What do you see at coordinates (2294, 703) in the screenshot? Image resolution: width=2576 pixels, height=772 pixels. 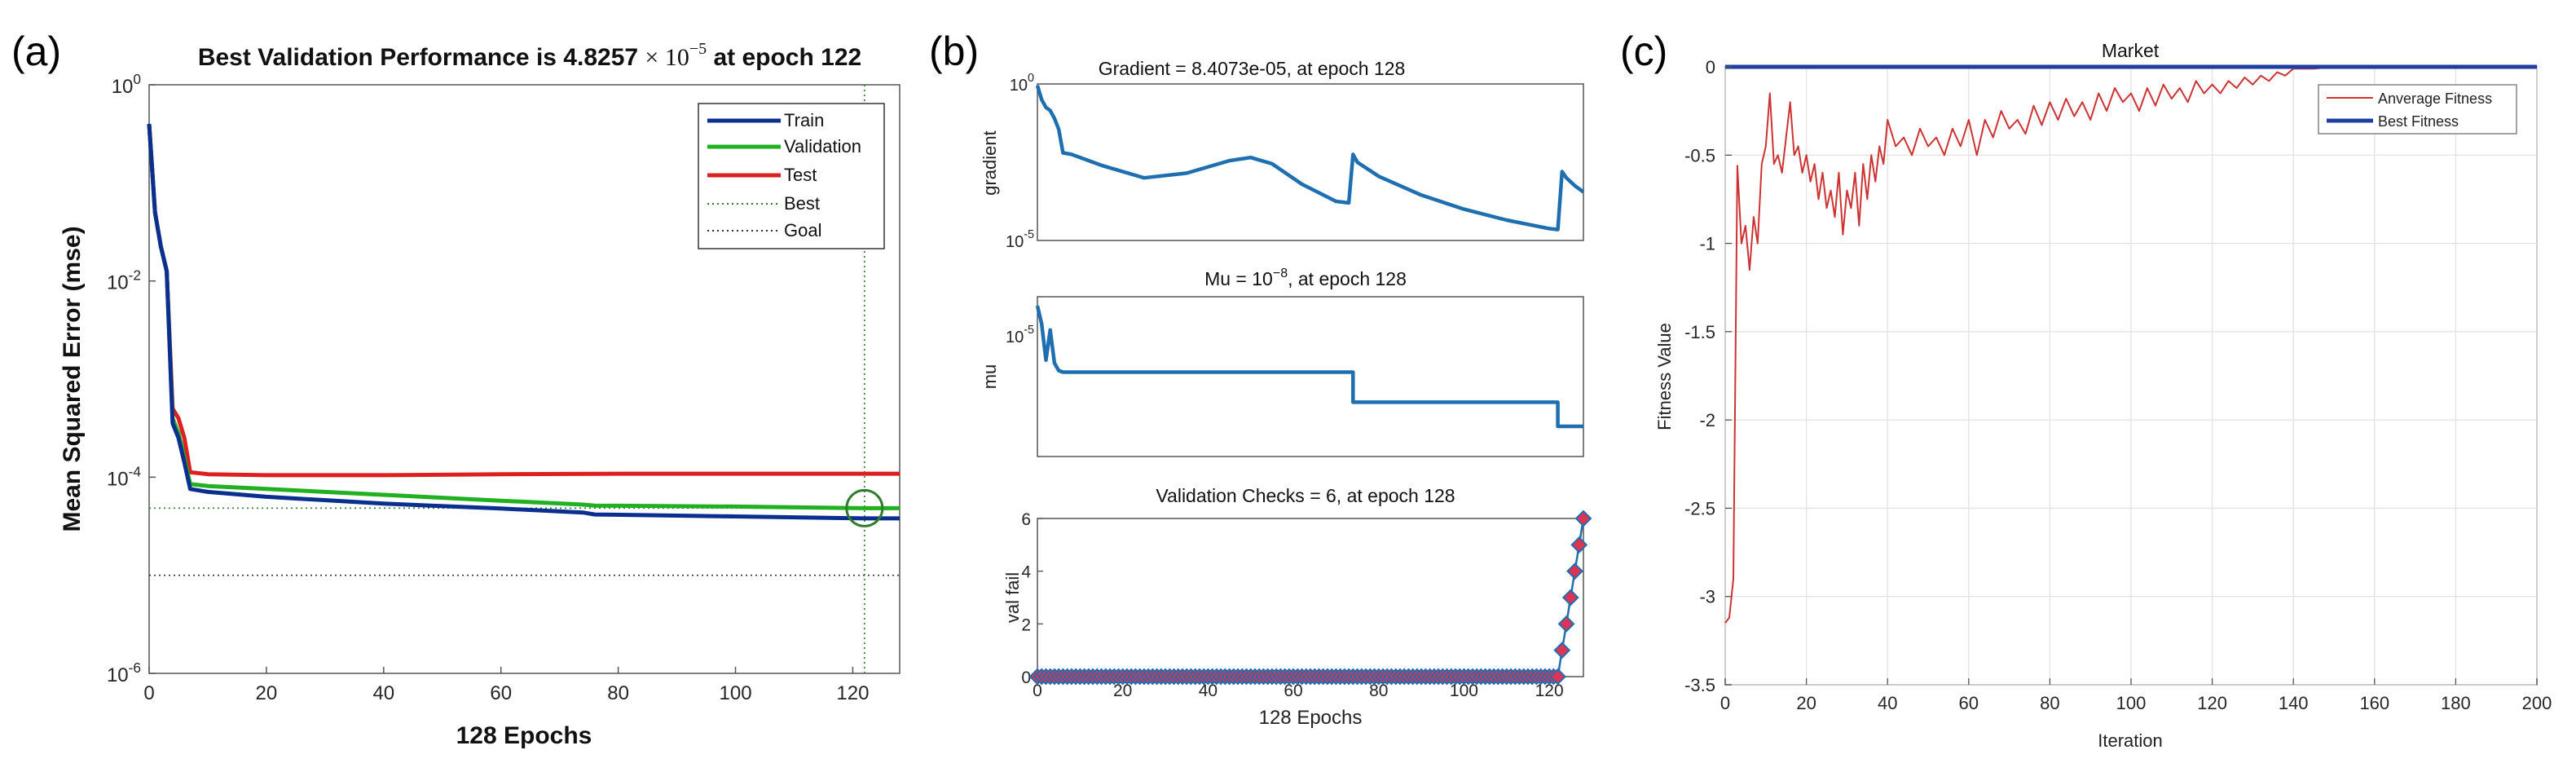 I see `x-tick-label: 140` at bounding box center [2294, 703].